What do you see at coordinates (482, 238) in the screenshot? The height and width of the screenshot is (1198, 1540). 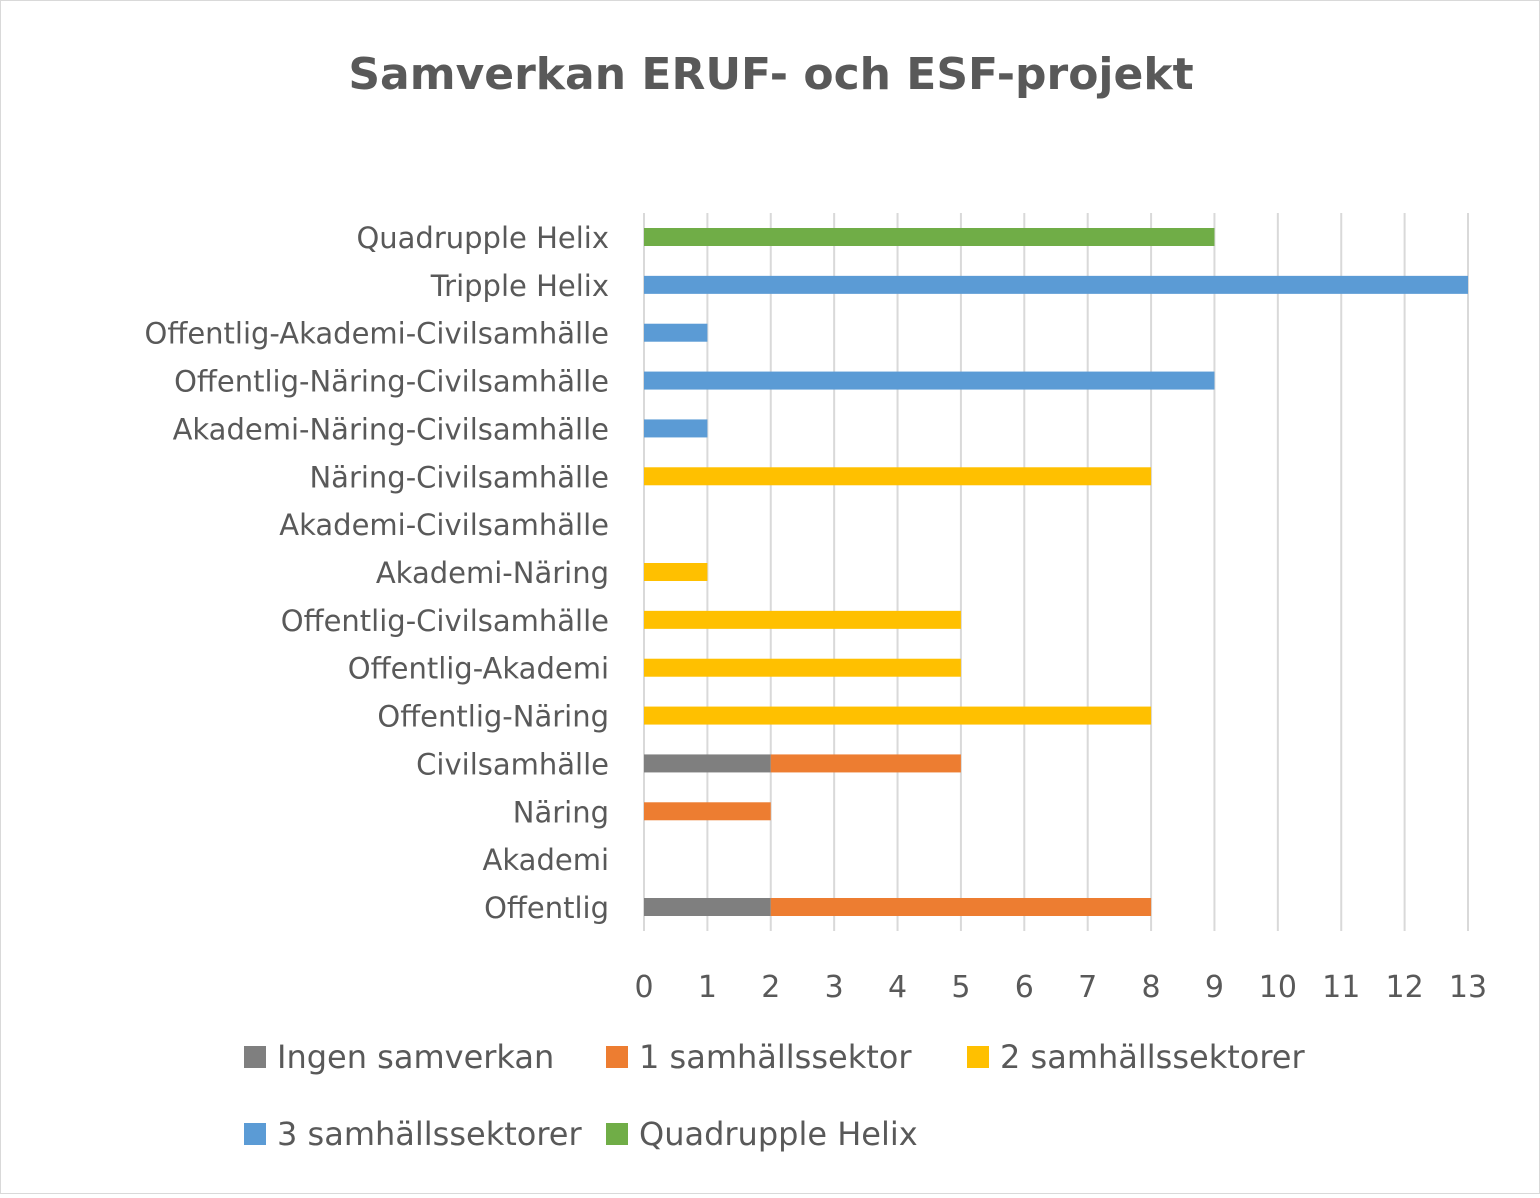 I see `category-label: Quadrupple Helix` at bounding box center [482, 238].